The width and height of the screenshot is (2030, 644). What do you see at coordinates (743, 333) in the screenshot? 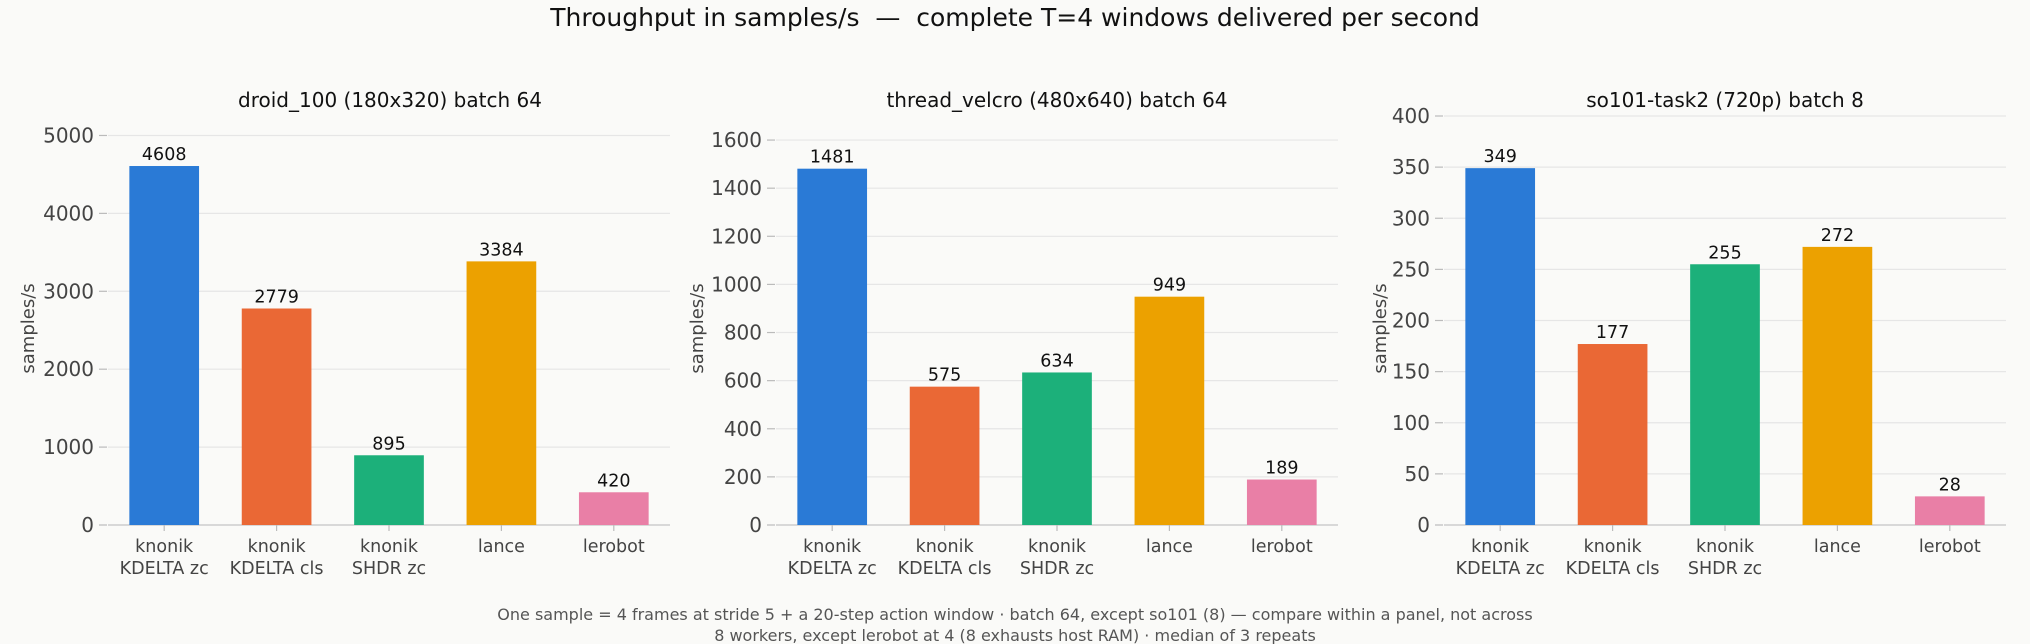
I see `y-tick-label: 800` at bounding box center [743, 333].